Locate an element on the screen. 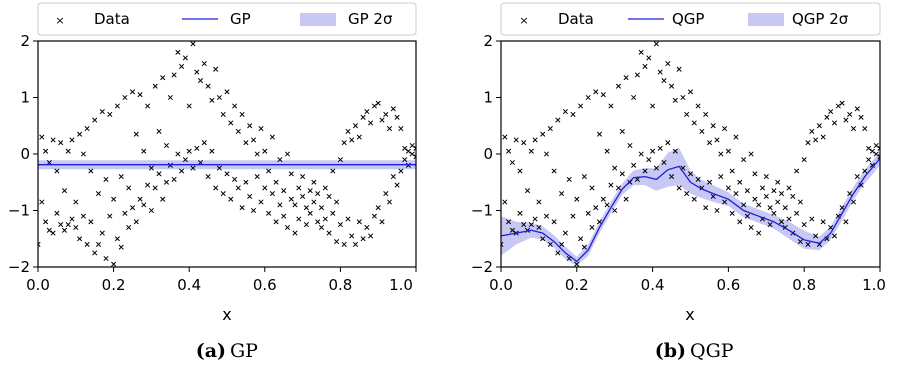 This screenshot has height=367, width=899. band-area is located at coordinates (690, 206).